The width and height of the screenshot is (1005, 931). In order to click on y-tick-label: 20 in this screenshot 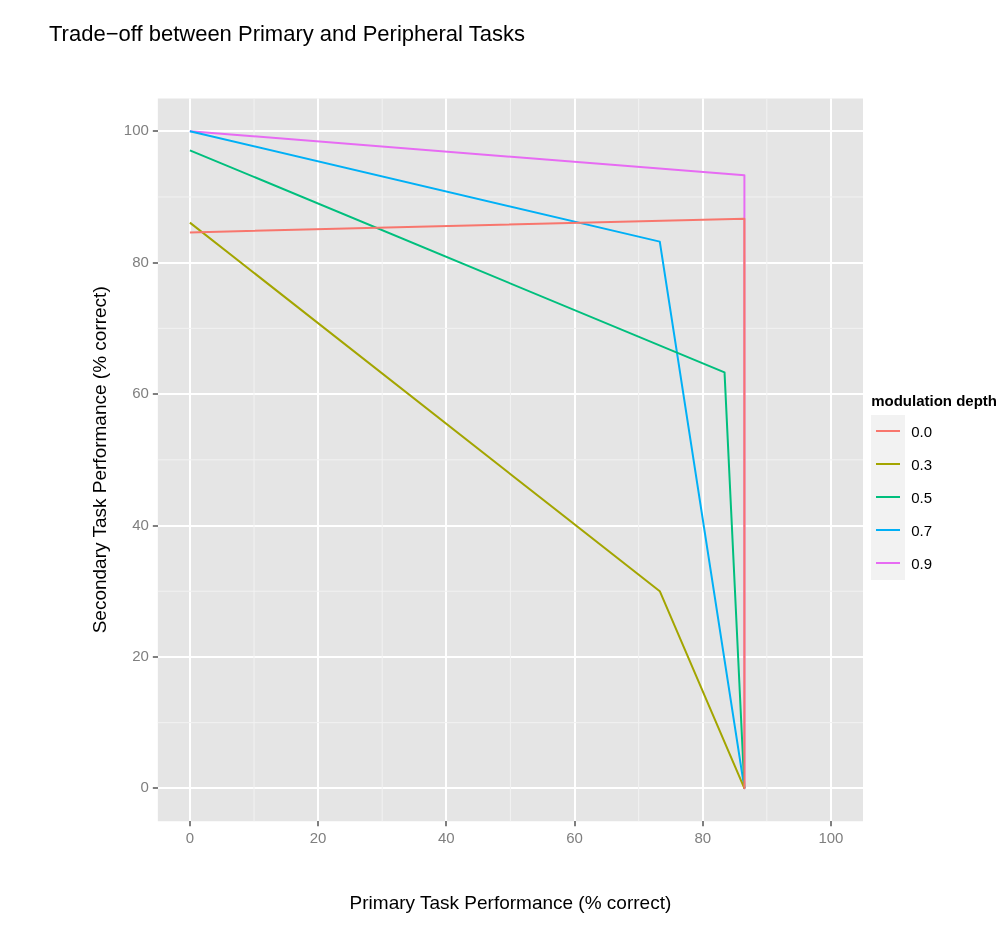, I will do `click(140, 656)`.